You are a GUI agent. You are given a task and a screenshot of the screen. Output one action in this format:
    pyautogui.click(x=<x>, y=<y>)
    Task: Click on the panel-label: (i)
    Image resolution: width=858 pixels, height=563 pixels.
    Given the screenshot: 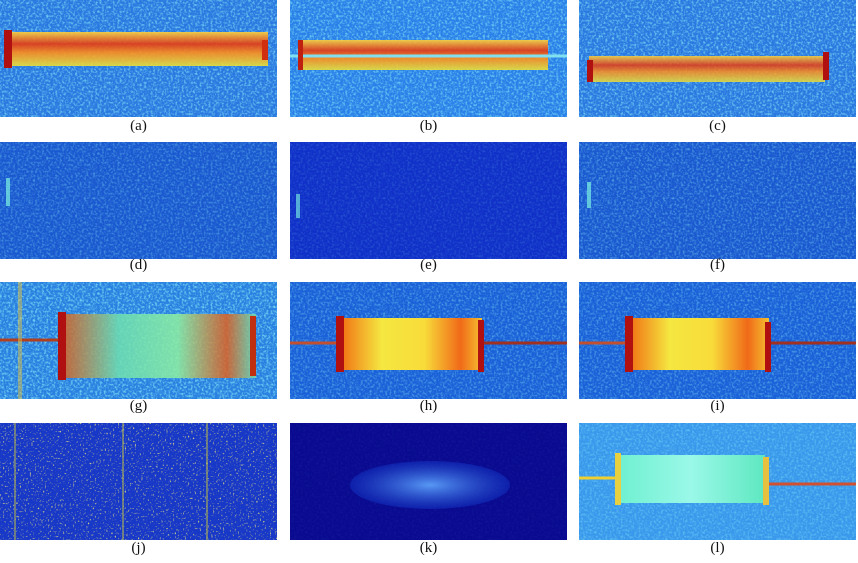 What is the action you would take?
    pyautogui.click(x=717, y=406)
    